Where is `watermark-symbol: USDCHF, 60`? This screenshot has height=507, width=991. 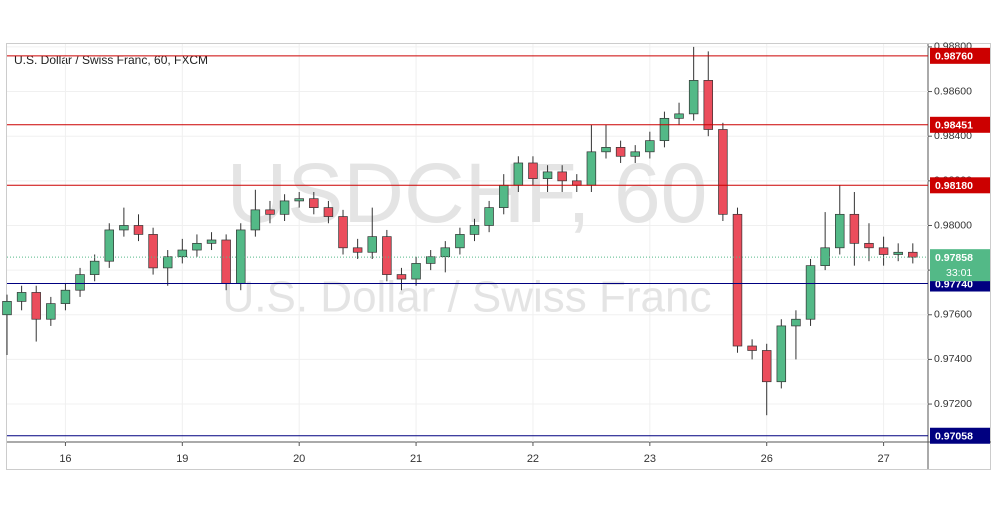
watermark-symbol: USDCHF, 60 is located at coordinates (467, 193).